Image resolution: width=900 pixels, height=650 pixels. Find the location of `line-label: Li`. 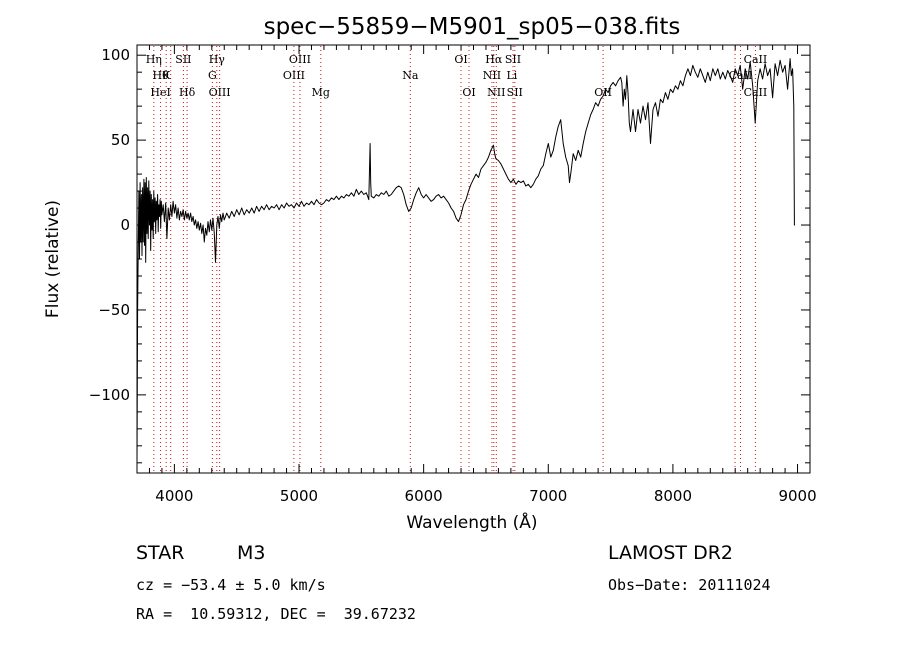

line-label: Li is located at coordinates (511, 75).